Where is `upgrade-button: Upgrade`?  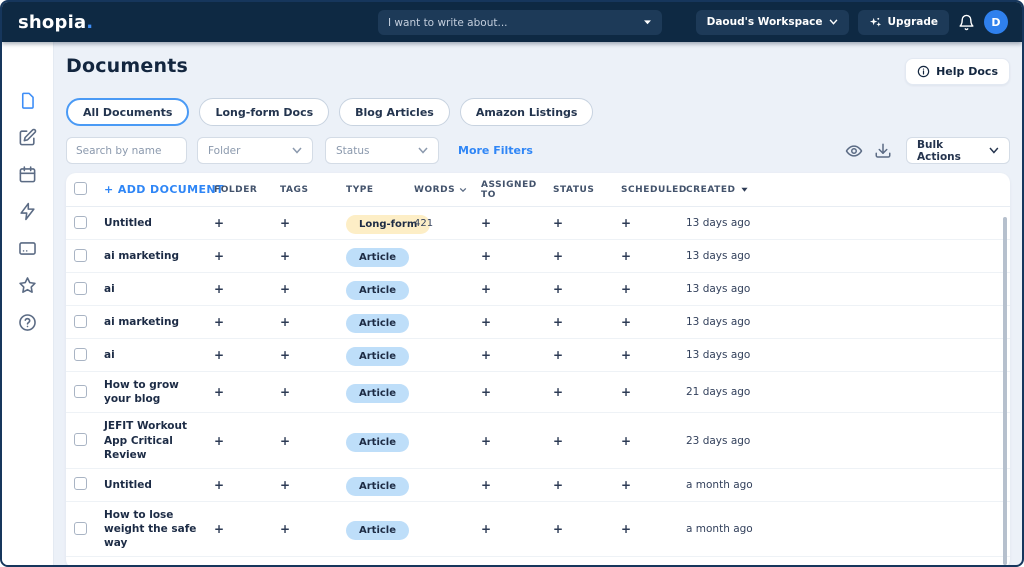
upgrade-button: Upgrade is located at coordinates (903, 22).